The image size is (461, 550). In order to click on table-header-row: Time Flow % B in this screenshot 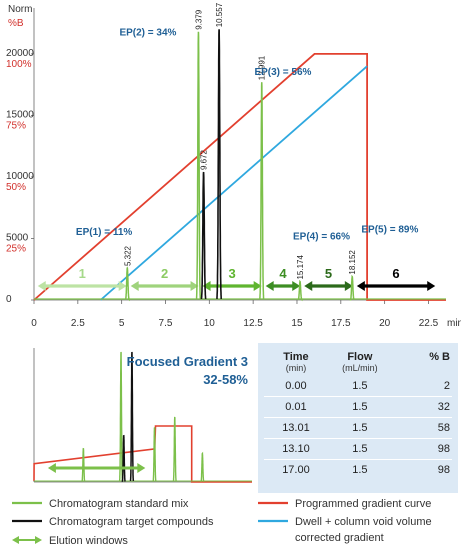, I will do `click(358, 356)`.